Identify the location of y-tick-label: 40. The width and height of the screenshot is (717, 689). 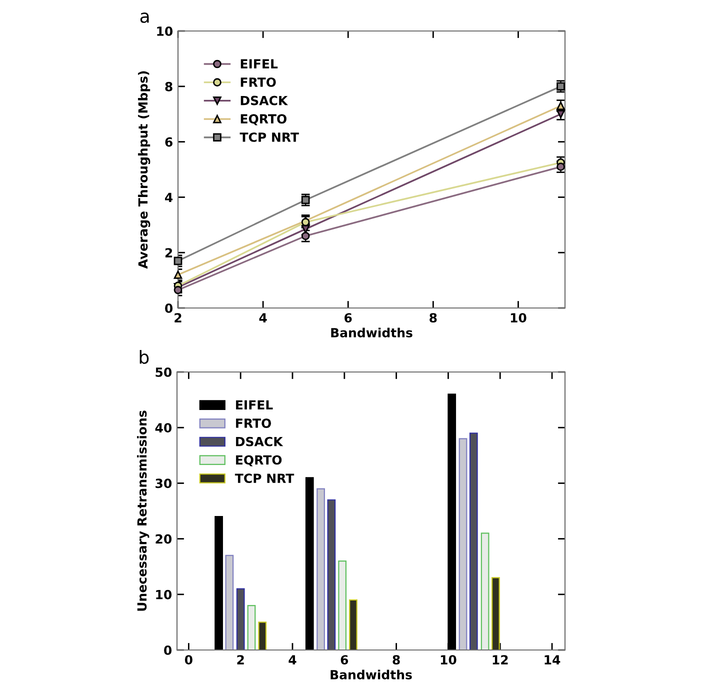
(163, 428).